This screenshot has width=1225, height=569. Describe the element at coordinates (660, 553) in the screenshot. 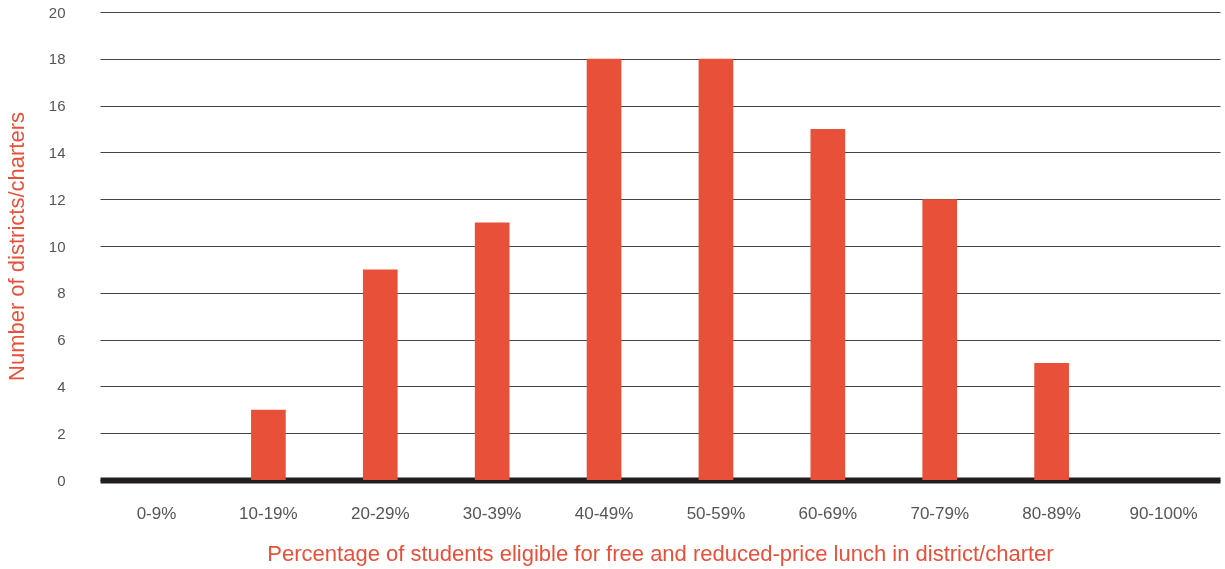

I see `x-axis-title: Percentage of students eligible for free and reduced-price lunch in district/charter` at that location.